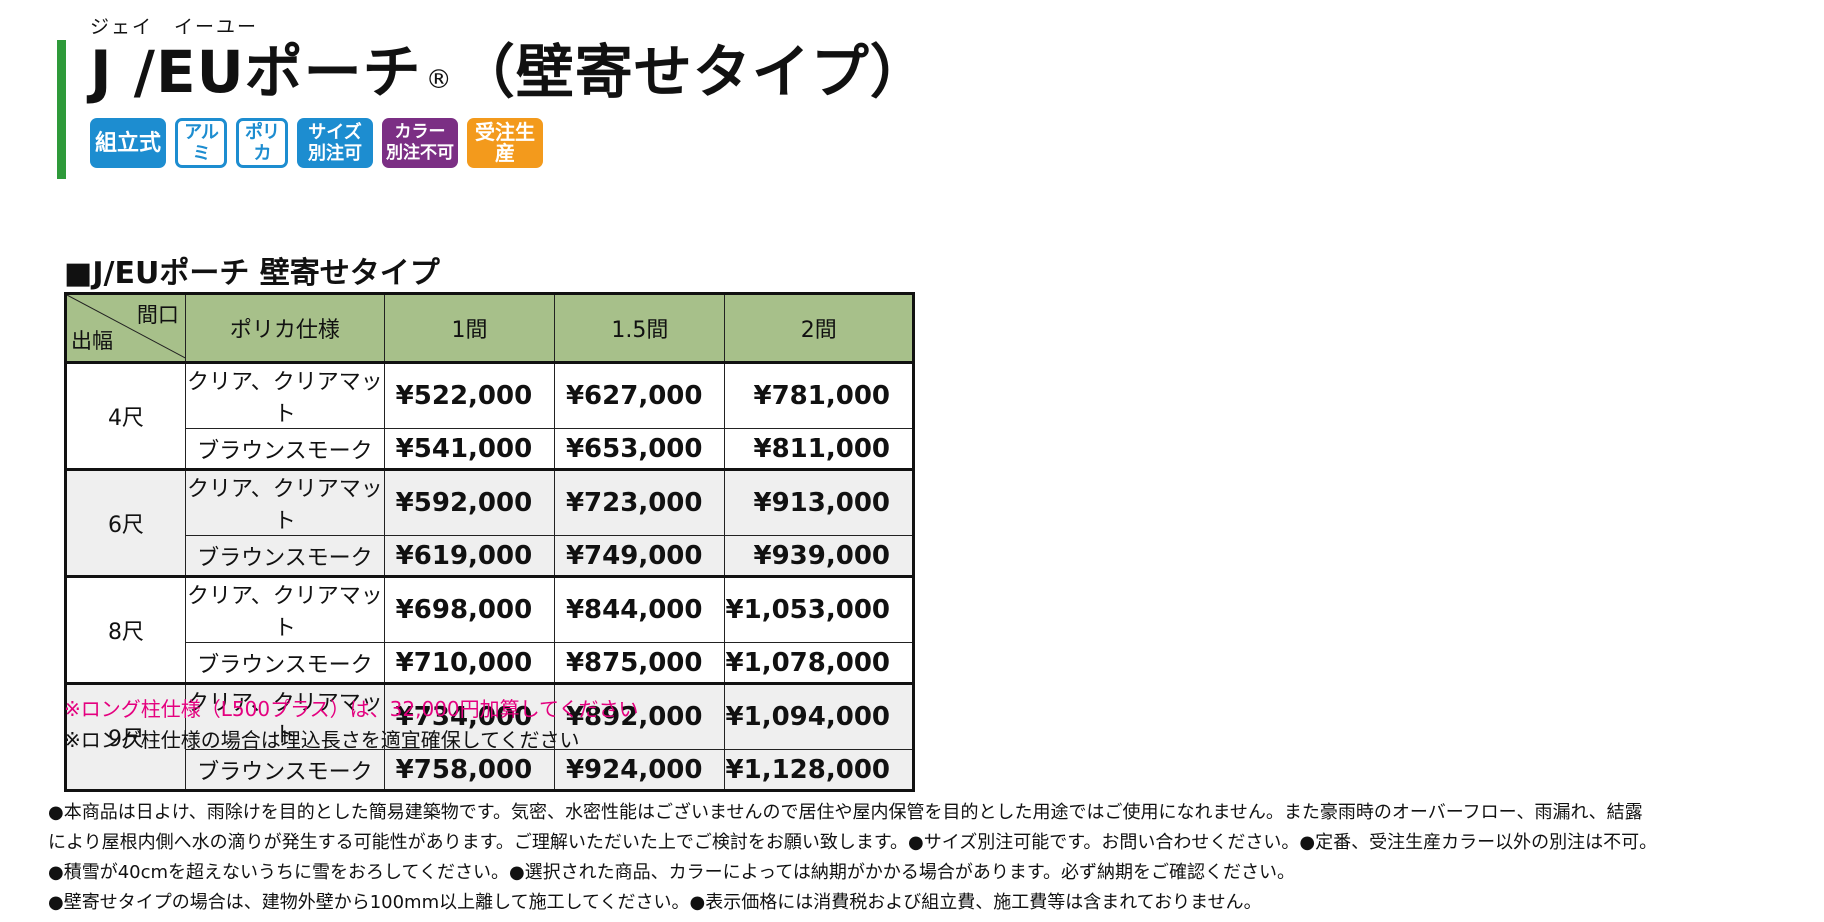 The width and height of the screenshot is (1824, 922). I want to click on table-row: 6尺 クリア、クリアマット ¥592,000 ¥723,000 ¥913,000, so click(489, 522).